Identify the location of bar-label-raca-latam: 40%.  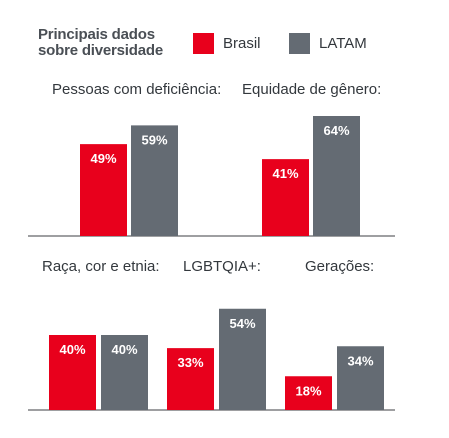
(124, 349).